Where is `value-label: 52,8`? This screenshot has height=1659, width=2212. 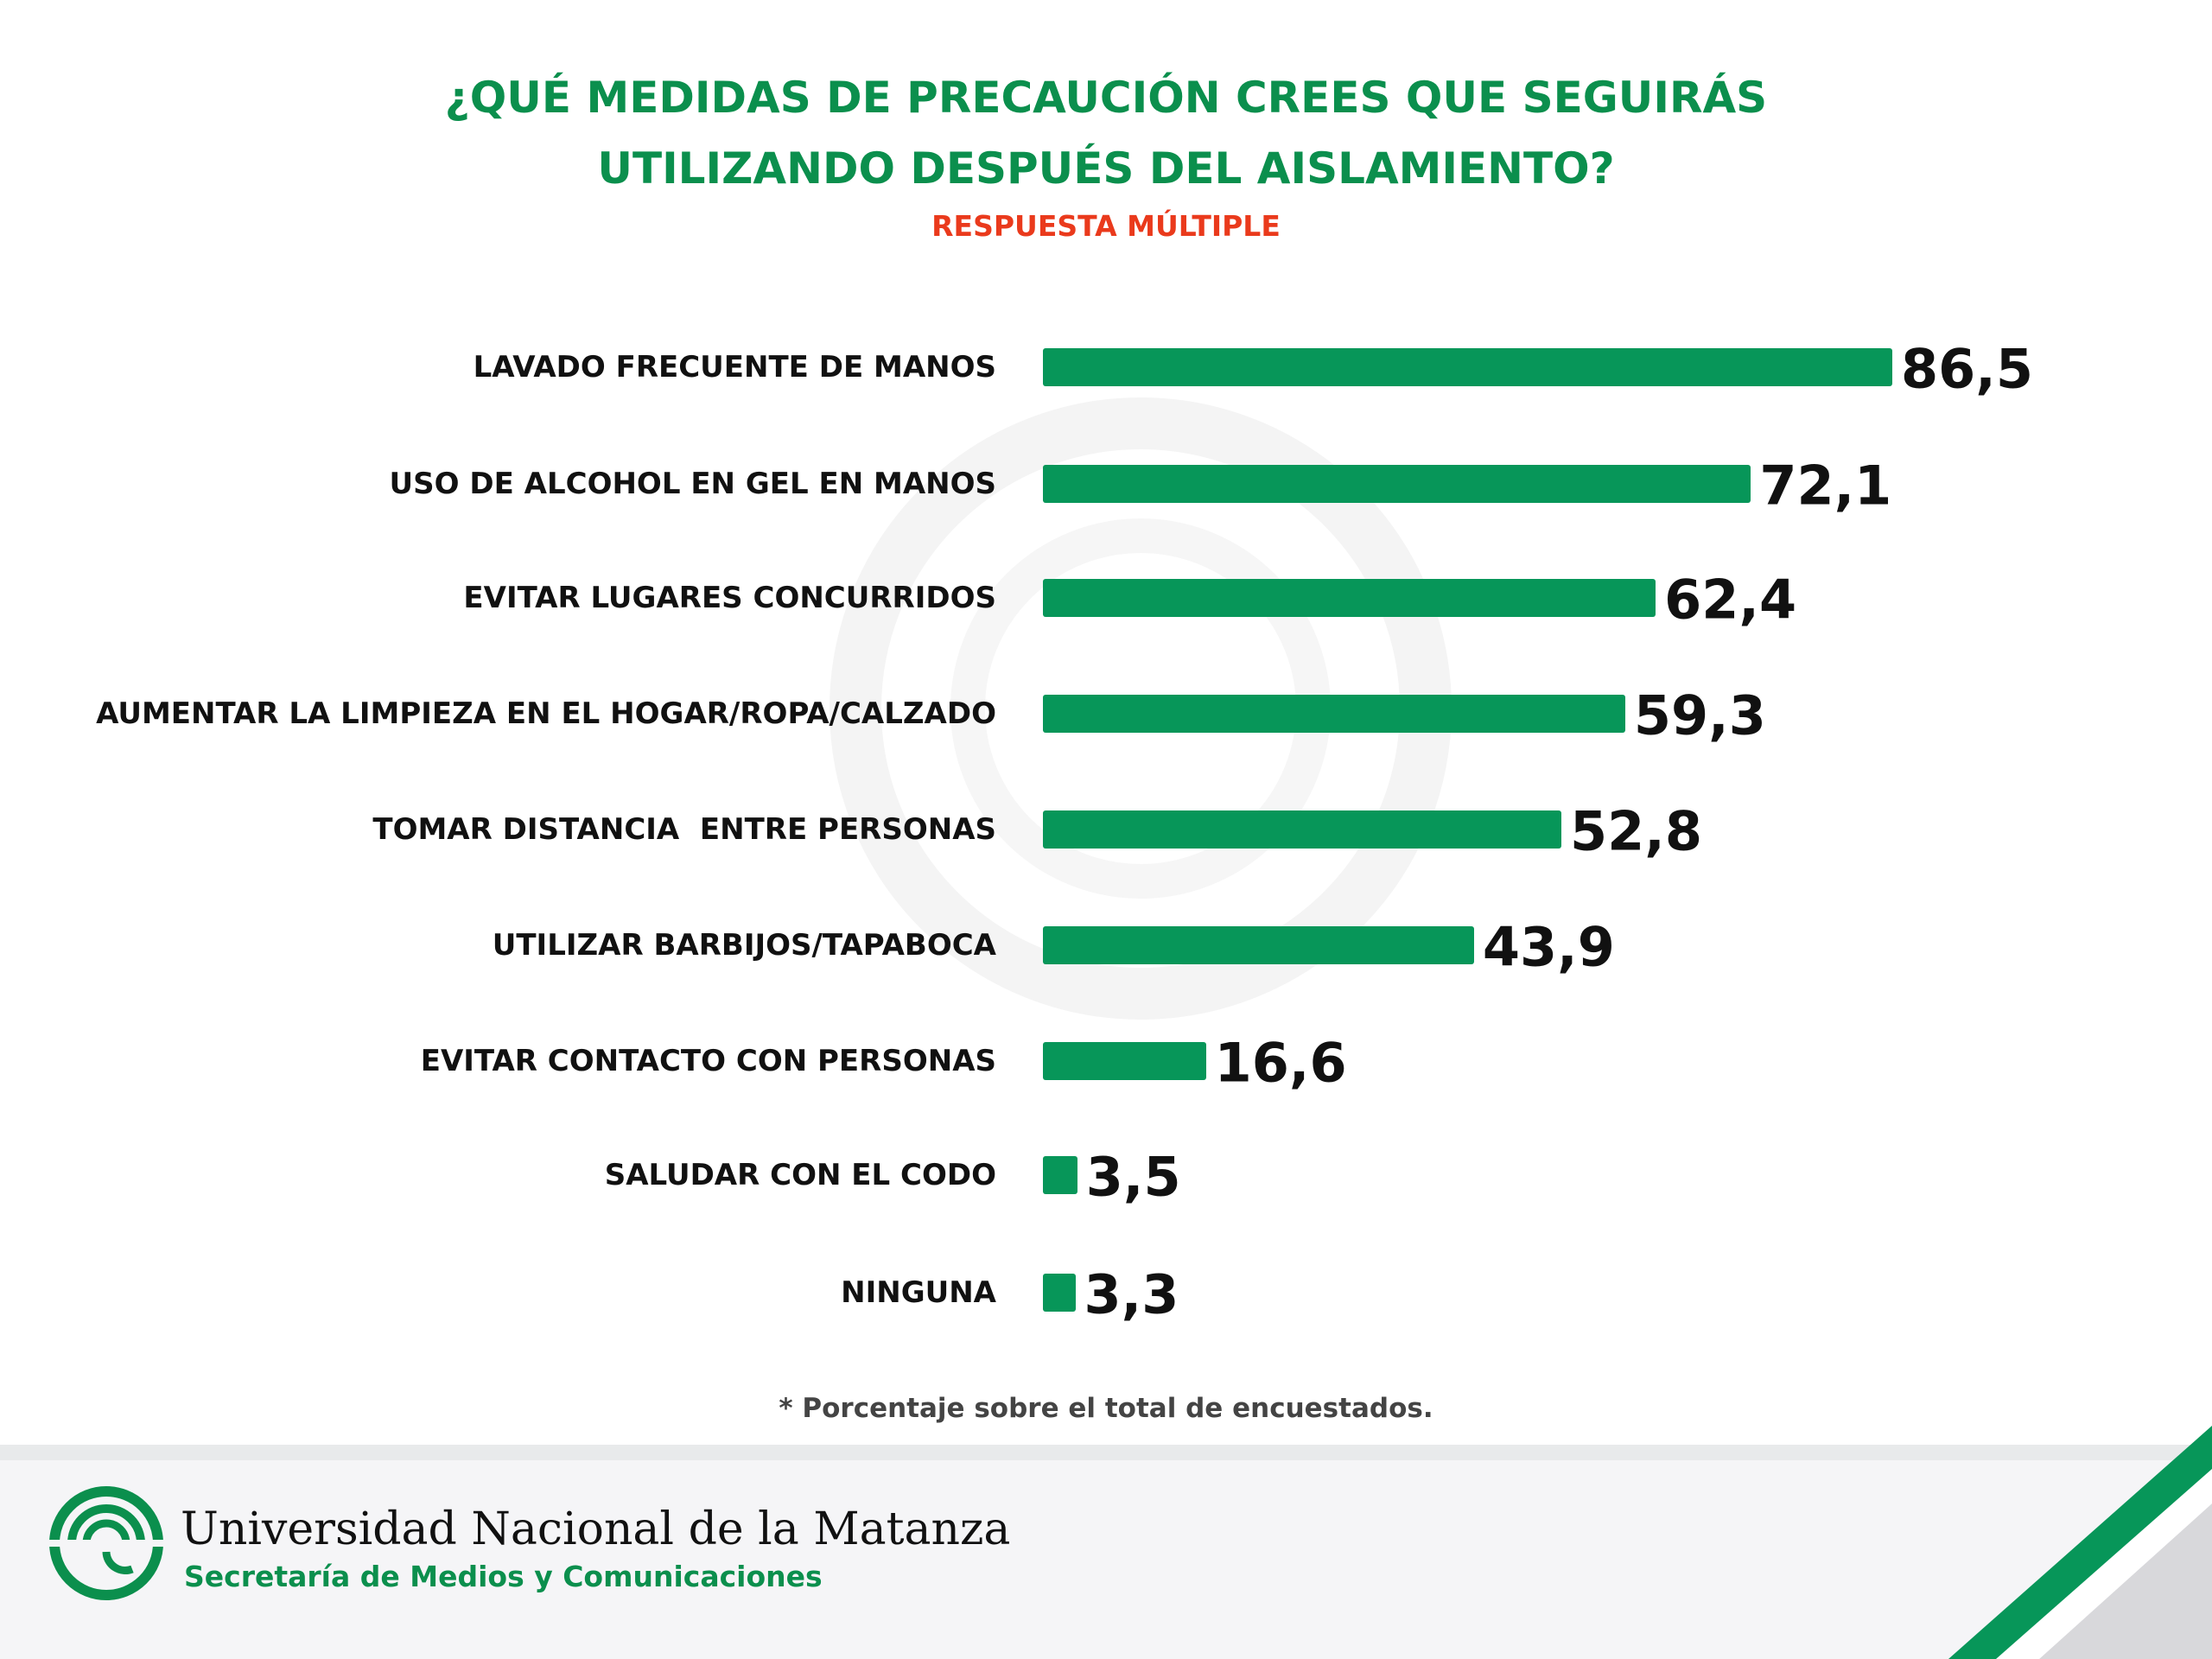 value-label: 52,8 is located at coordinates (1636, 831).